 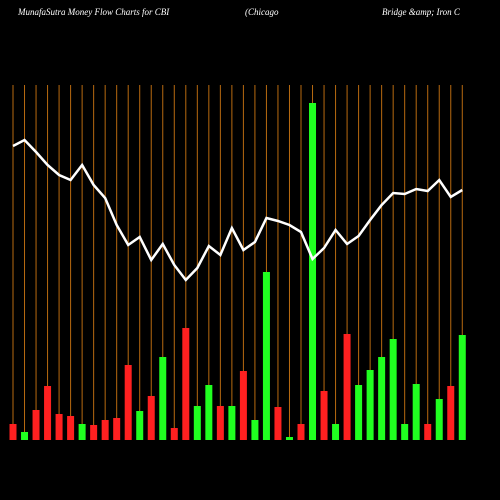 I want to click on chart-subtitle: (Chicago, so click(x=262, y=12).